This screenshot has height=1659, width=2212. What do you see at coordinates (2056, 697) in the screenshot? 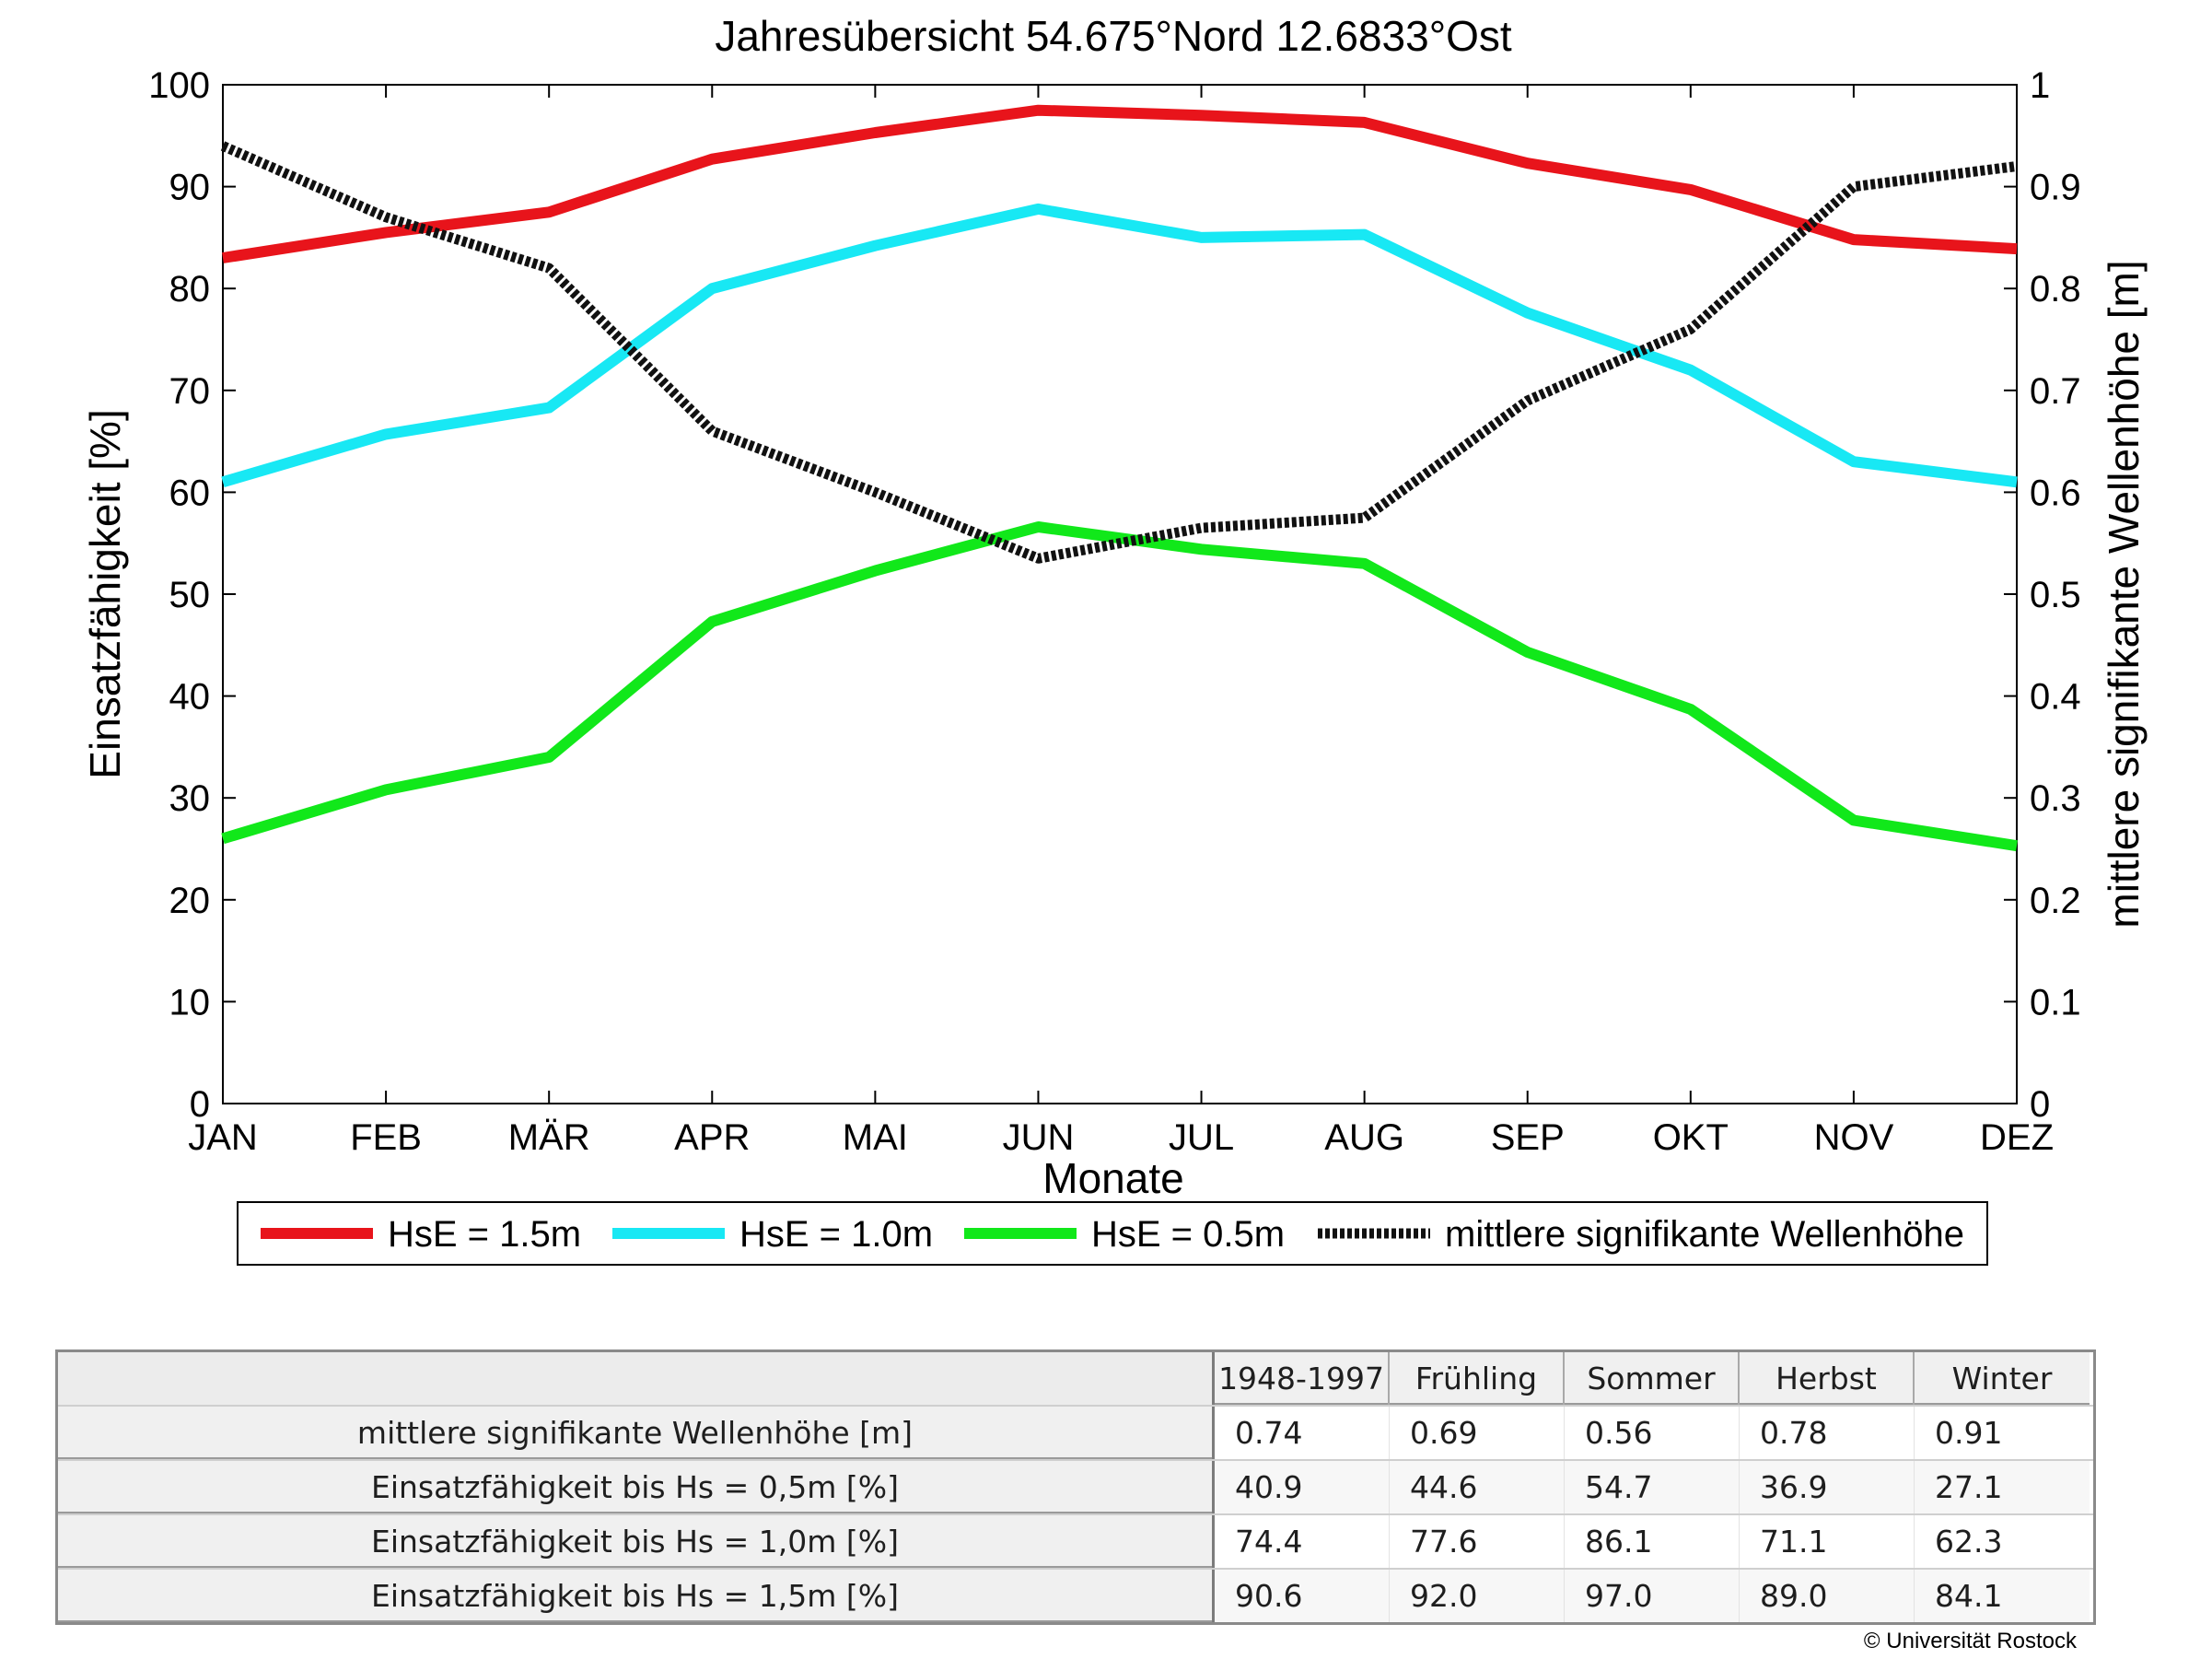
I see `right-tick-label: 0.4` at bounding box center [2056, 697].